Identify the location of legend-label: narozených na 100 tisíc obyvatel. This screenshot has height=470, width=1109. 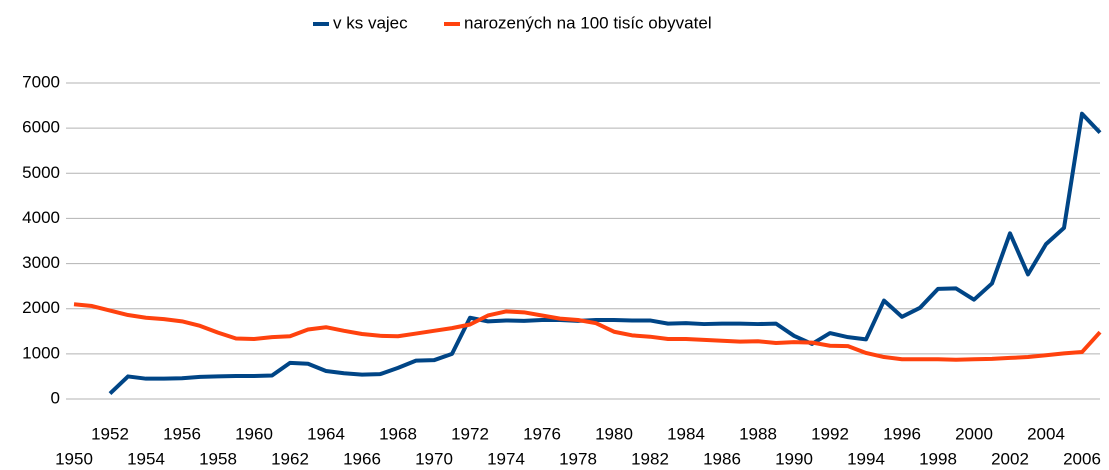
(588, 22).